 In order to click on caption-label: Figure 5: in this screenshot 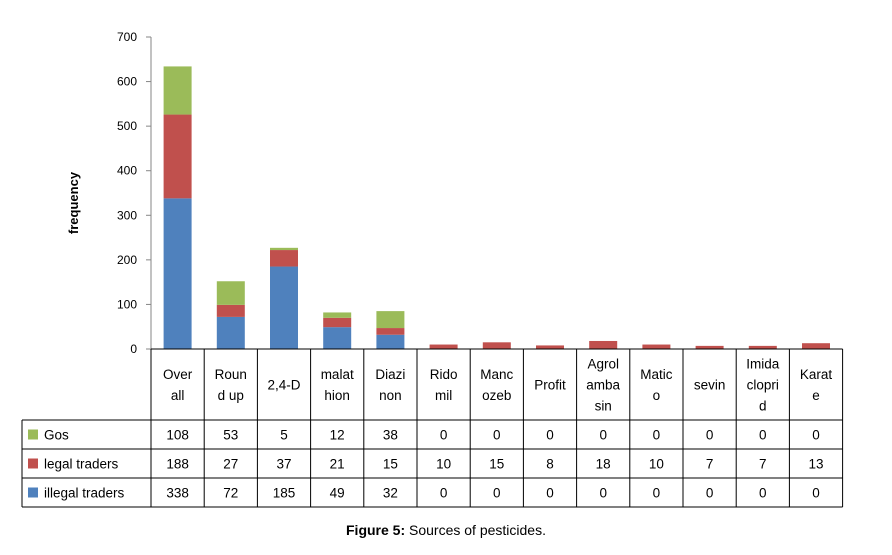, I will do `click(376, 530)`.